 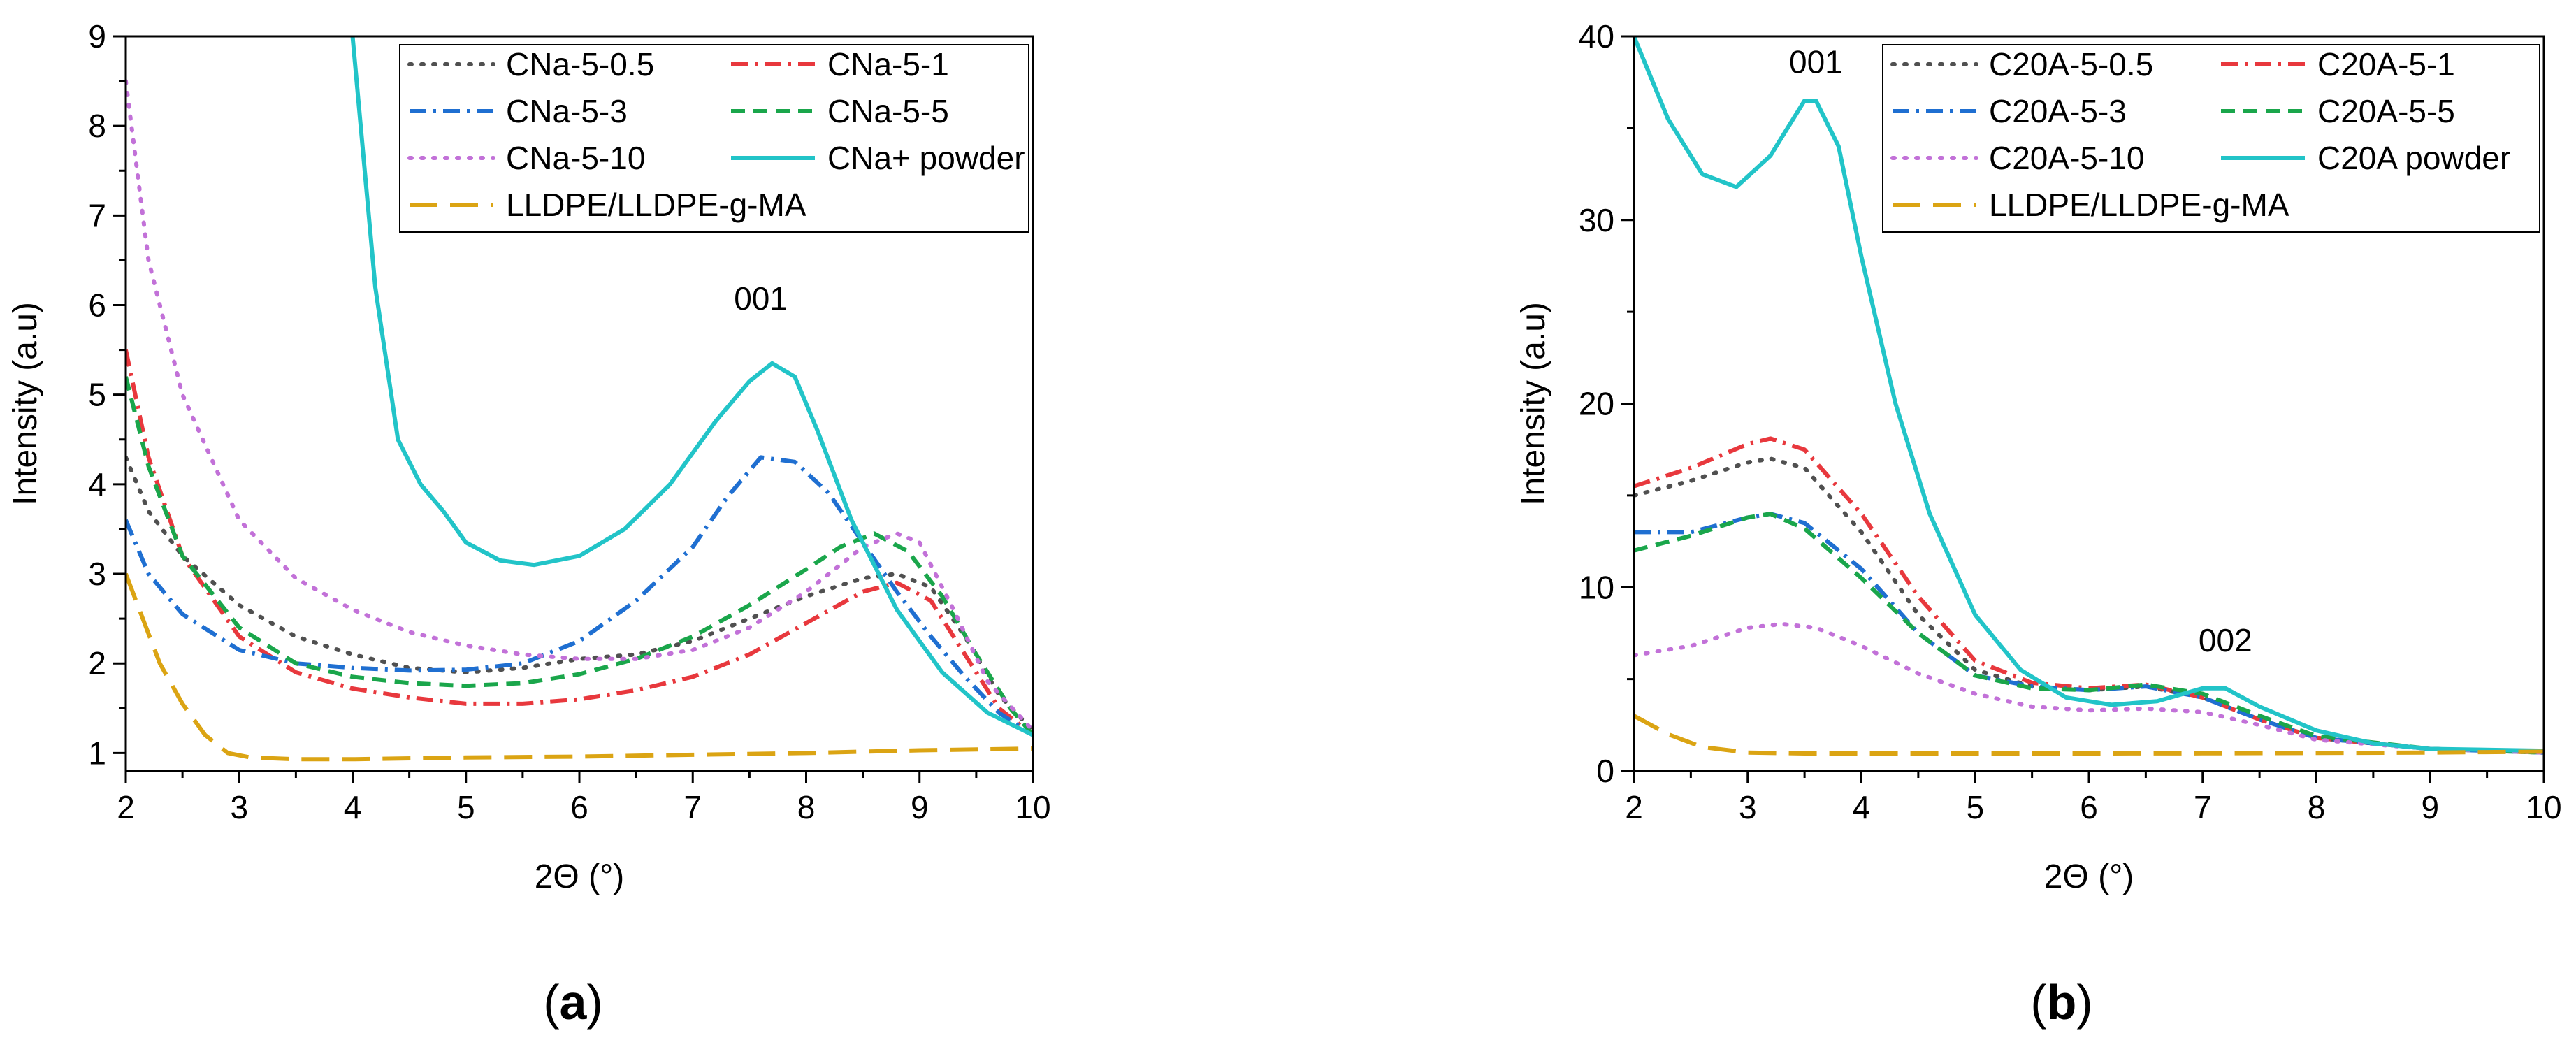 What do you see at coordinates (97, 395) in the screenshot?
I see `y-tick-label: 5` at bounding box center [97, 395].